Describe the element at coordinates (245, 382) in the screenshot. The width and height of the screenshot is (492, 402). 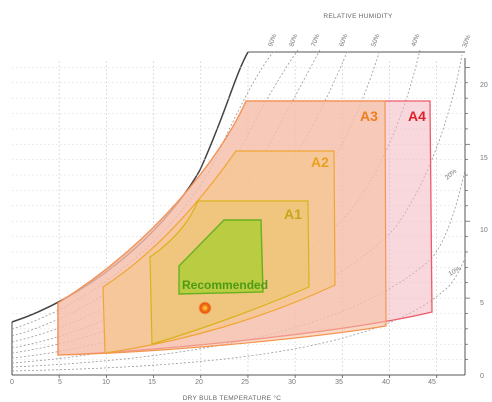
I see `x-tick-label: 25` at that location.